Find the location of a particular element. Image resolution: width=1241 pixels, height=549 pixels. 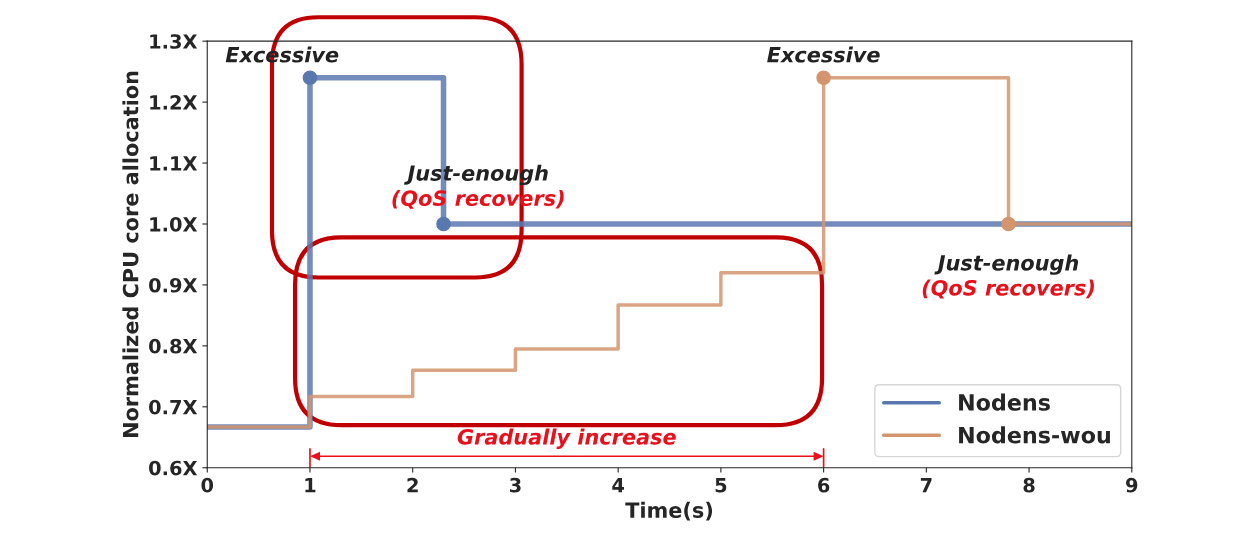

x-tick-label: 1 is located at coordinates (310, 485).